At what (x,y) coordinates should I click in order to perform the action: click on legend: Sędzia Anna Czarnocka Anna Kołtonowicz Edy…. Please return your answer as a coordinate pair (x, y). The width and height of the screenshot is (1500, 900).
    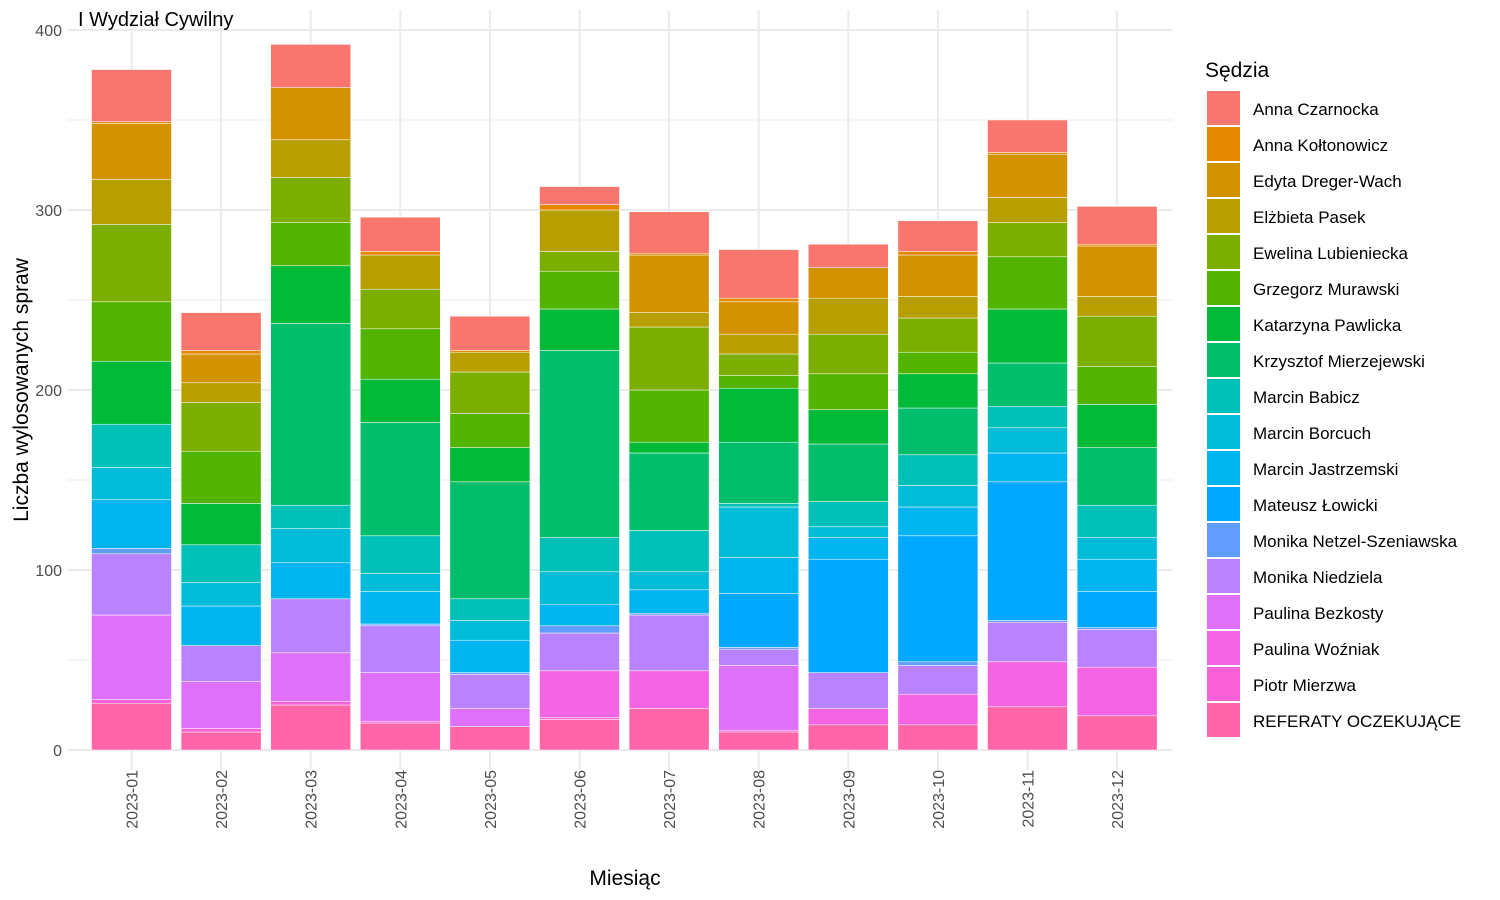
    Looking at the image, I should click on (1333, 398).